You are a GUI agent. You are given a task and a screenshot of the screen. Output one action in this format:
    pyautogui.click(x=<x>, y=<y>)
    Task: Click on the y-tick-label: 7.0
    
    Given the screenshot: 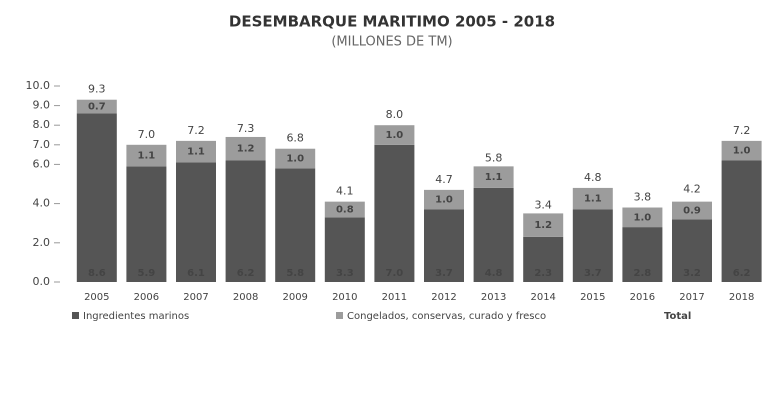 What is the action you would take?
    pyautogui.click(x=42, y=144)
    